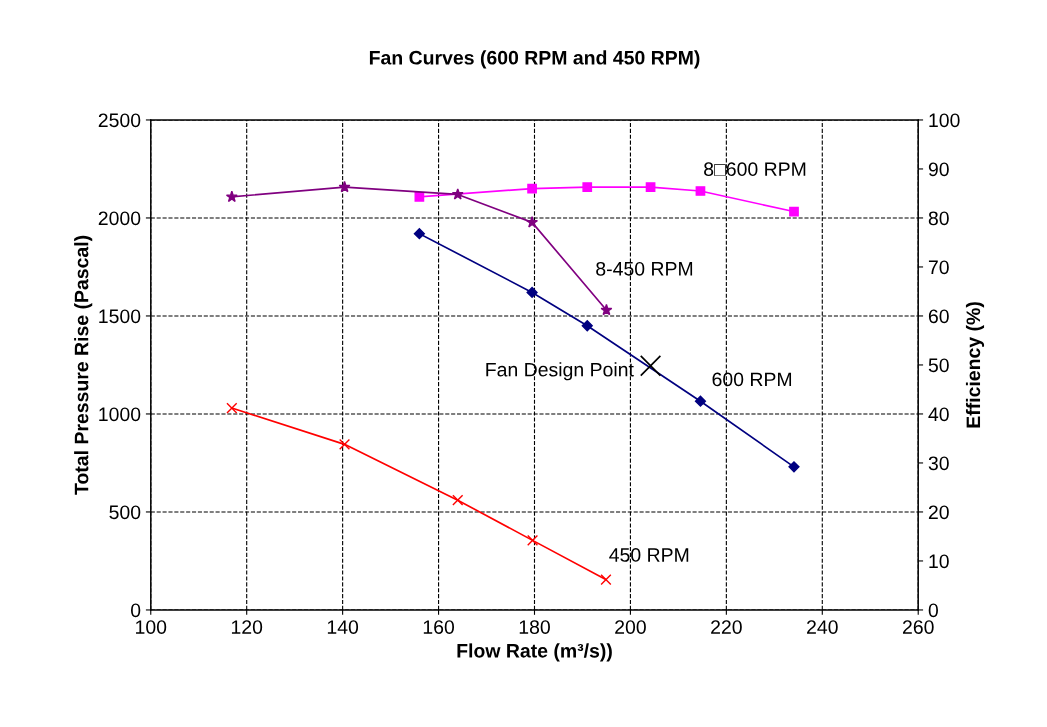 The image size is (1047, 727). What do you see at coordinates (644, 268) in the screenshot?
I see `series-label: 8-450 RPM` at bounding box center [644, 268].